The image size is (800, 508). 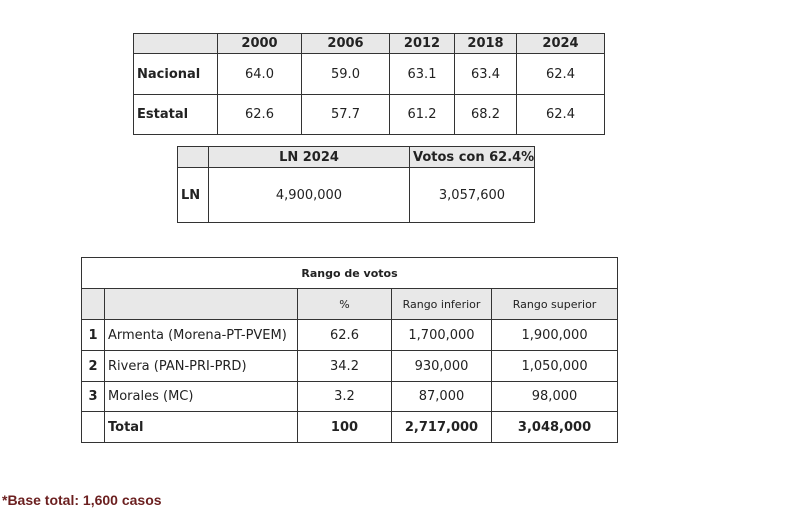 What do you see at coordinates (485, 114) in the screenshot?
I see `cell: 68.2` at bounding box center [485, 114].